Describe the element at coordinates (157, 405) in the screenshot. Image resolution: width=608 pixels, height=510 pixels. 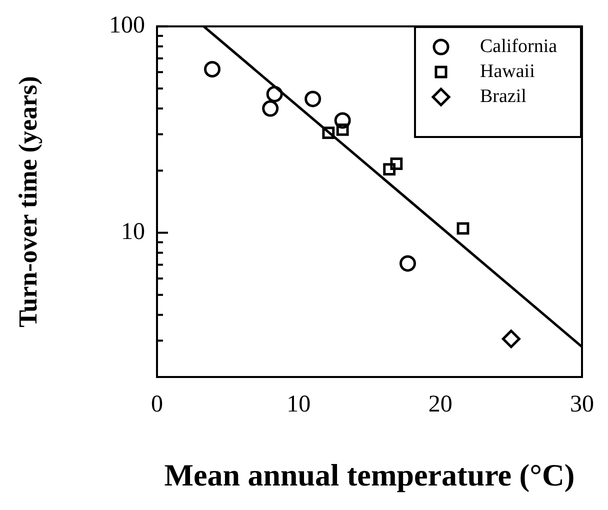
I see `x-tick-label: 0` at that location.